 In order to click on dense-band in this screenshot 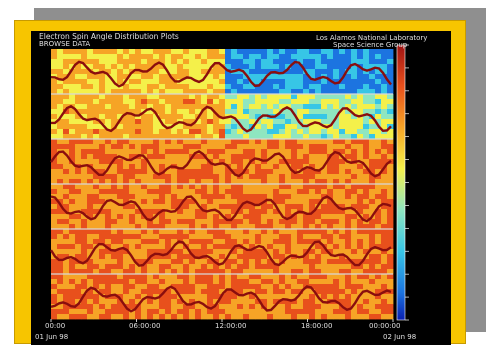, I will do `click(221, 209)`.